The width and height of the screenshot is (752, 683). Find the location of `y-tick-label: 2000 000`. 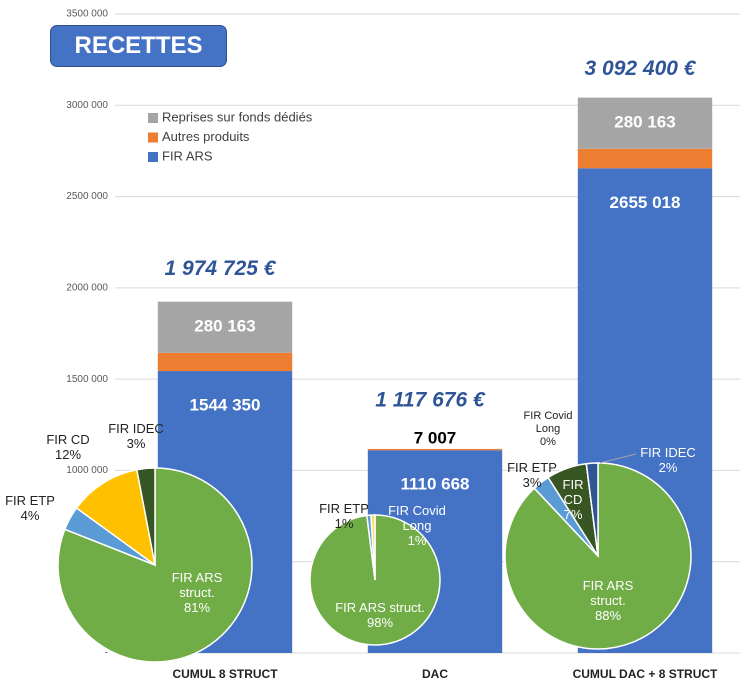

y-tick-label: 2000 000 is located at coordinates (87, 287).